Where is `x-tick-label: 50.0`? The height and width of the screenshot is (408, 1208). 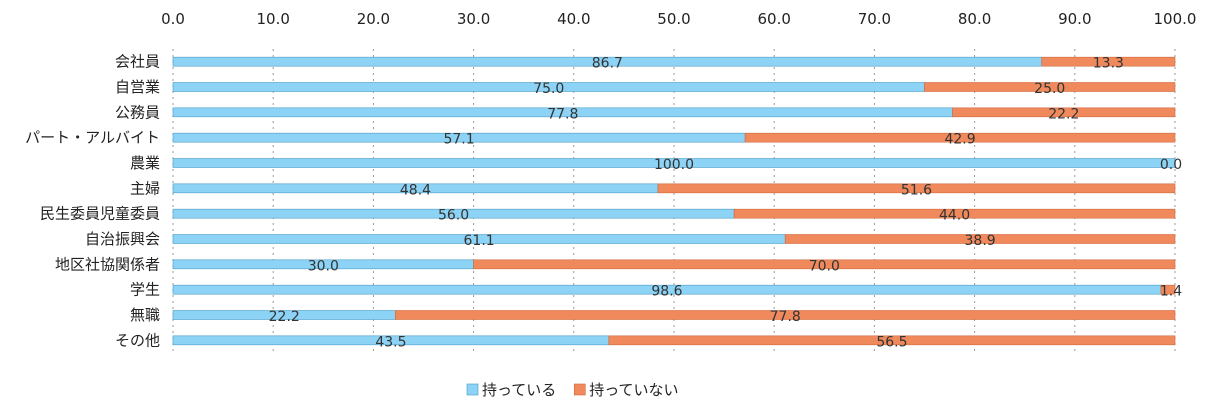
x-tick-label: 50.0 is located at coordinates (673, 19).